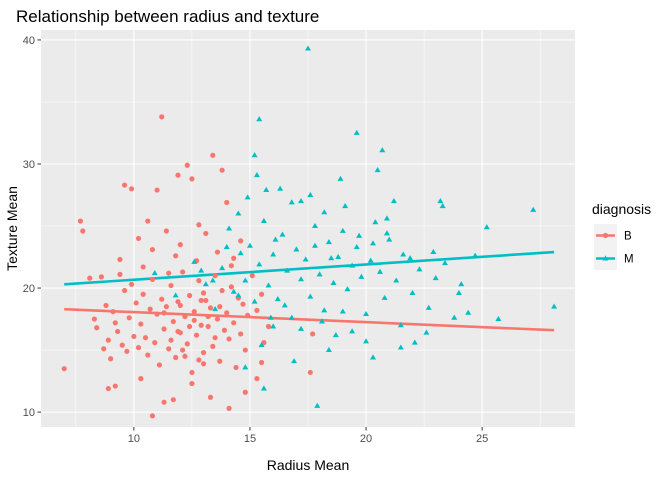 This screenshot has width=672, height=480. Describe the element at coordinates (482, 439) in the screenshot. I see `x-tick-label: 25` at that location.